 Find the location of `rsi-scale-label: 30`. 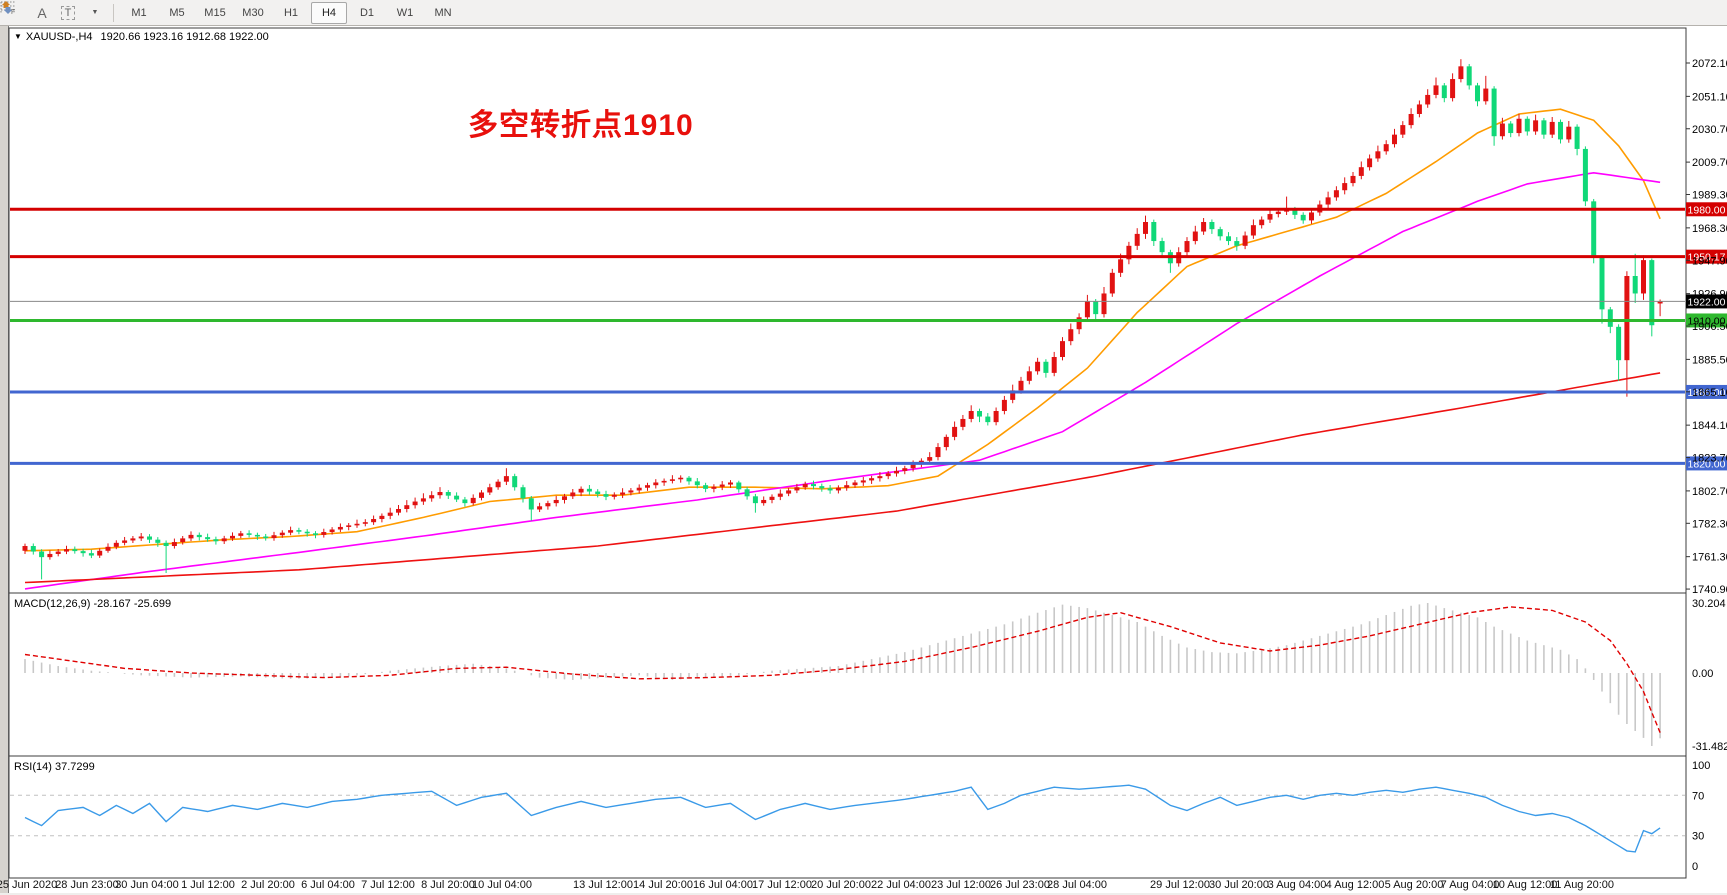

rsi-scale-label: 30 is located at coordinates (1698, 837).